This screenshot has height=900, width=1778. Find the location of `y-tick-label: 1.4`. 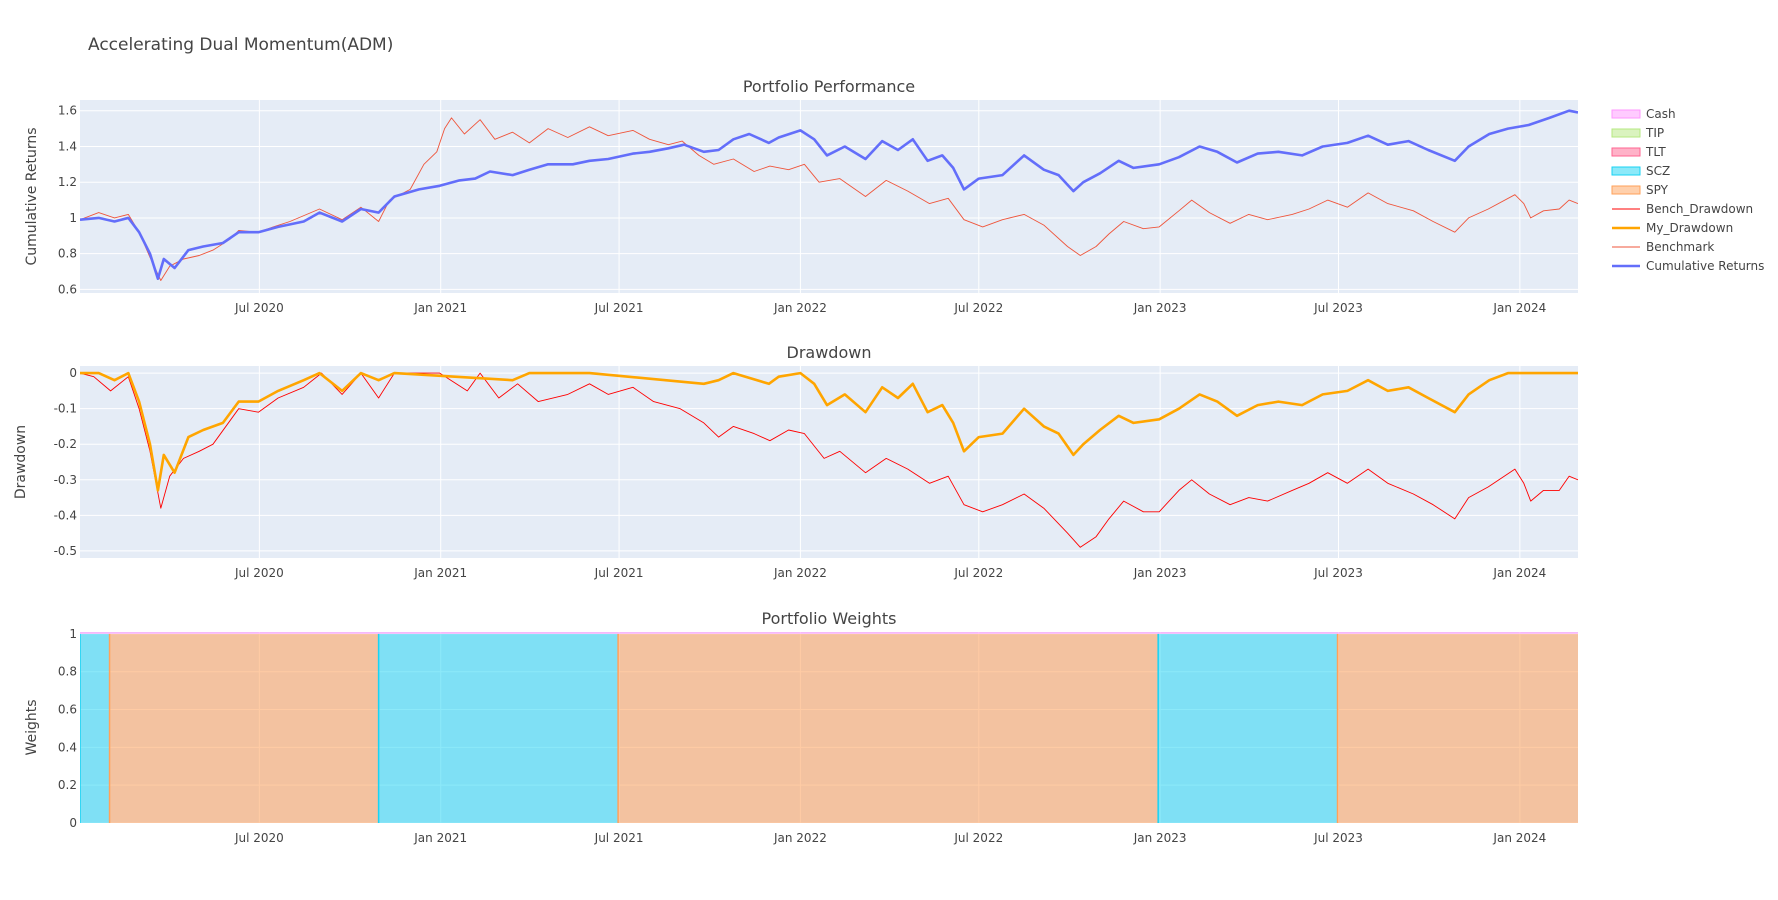

y-tick-label: 1.4 is located at coordinates (67, 146).